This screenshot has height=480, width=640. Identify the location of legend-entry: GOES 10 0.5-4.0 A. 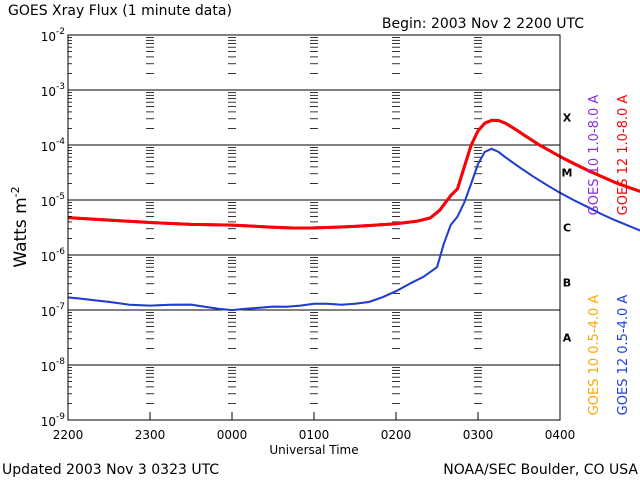
(594, 355).